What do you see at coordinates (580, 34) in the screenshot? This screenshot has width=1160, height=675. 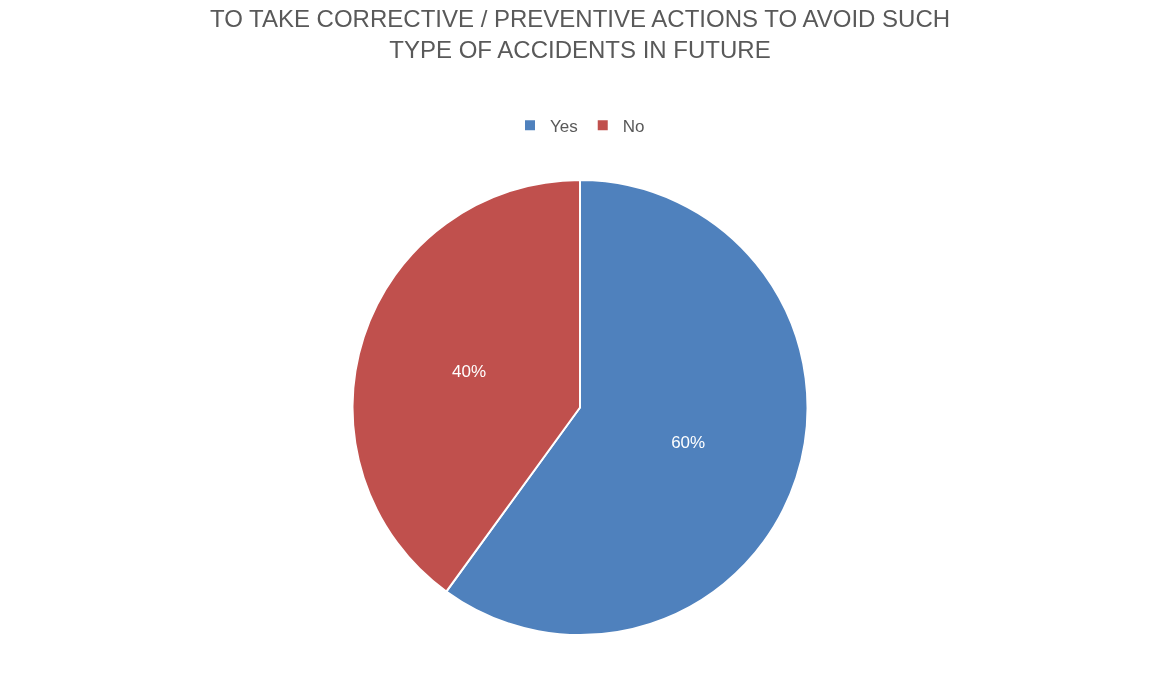 I see `chart-title: TO TAKE CORRECTIVE / PREVENTIVE ACTIONS TO AVOID SUCH TYPE OF ACCIDENTS IN FUTURE` at bounding box center [580, 34].